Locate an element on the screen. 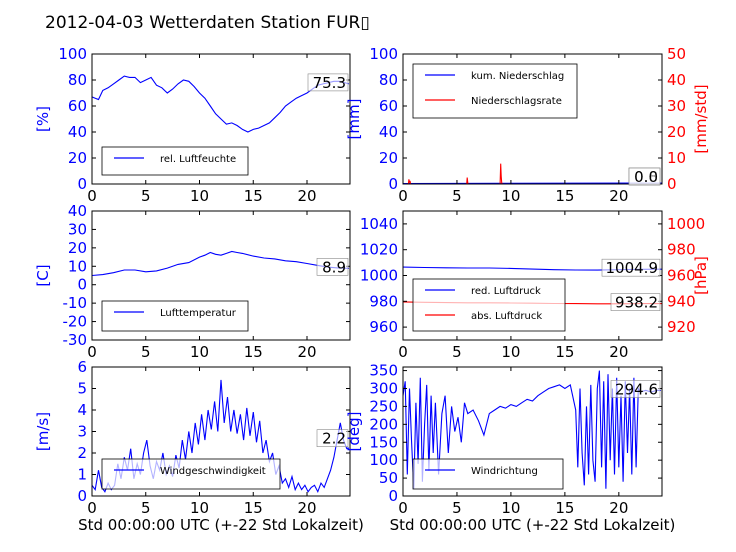 This screenshot has height=552, width=736. y2-tick-label: 10 is located at coordinates (676, 158).